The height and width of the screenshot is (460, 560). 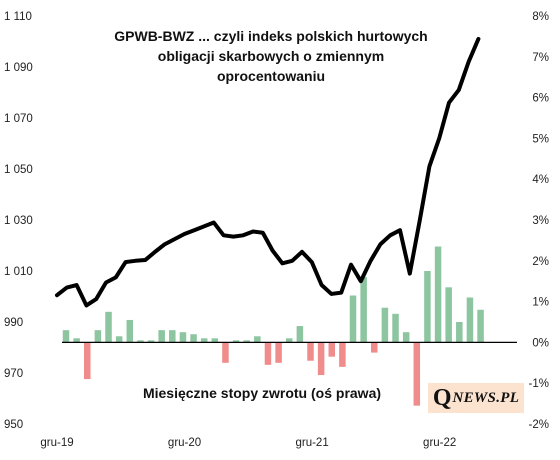 What do you see at coordinates (540, 17) in the screenshot?
I see `right-axis-tick-label: 8%` at bounding box center [540, 17].